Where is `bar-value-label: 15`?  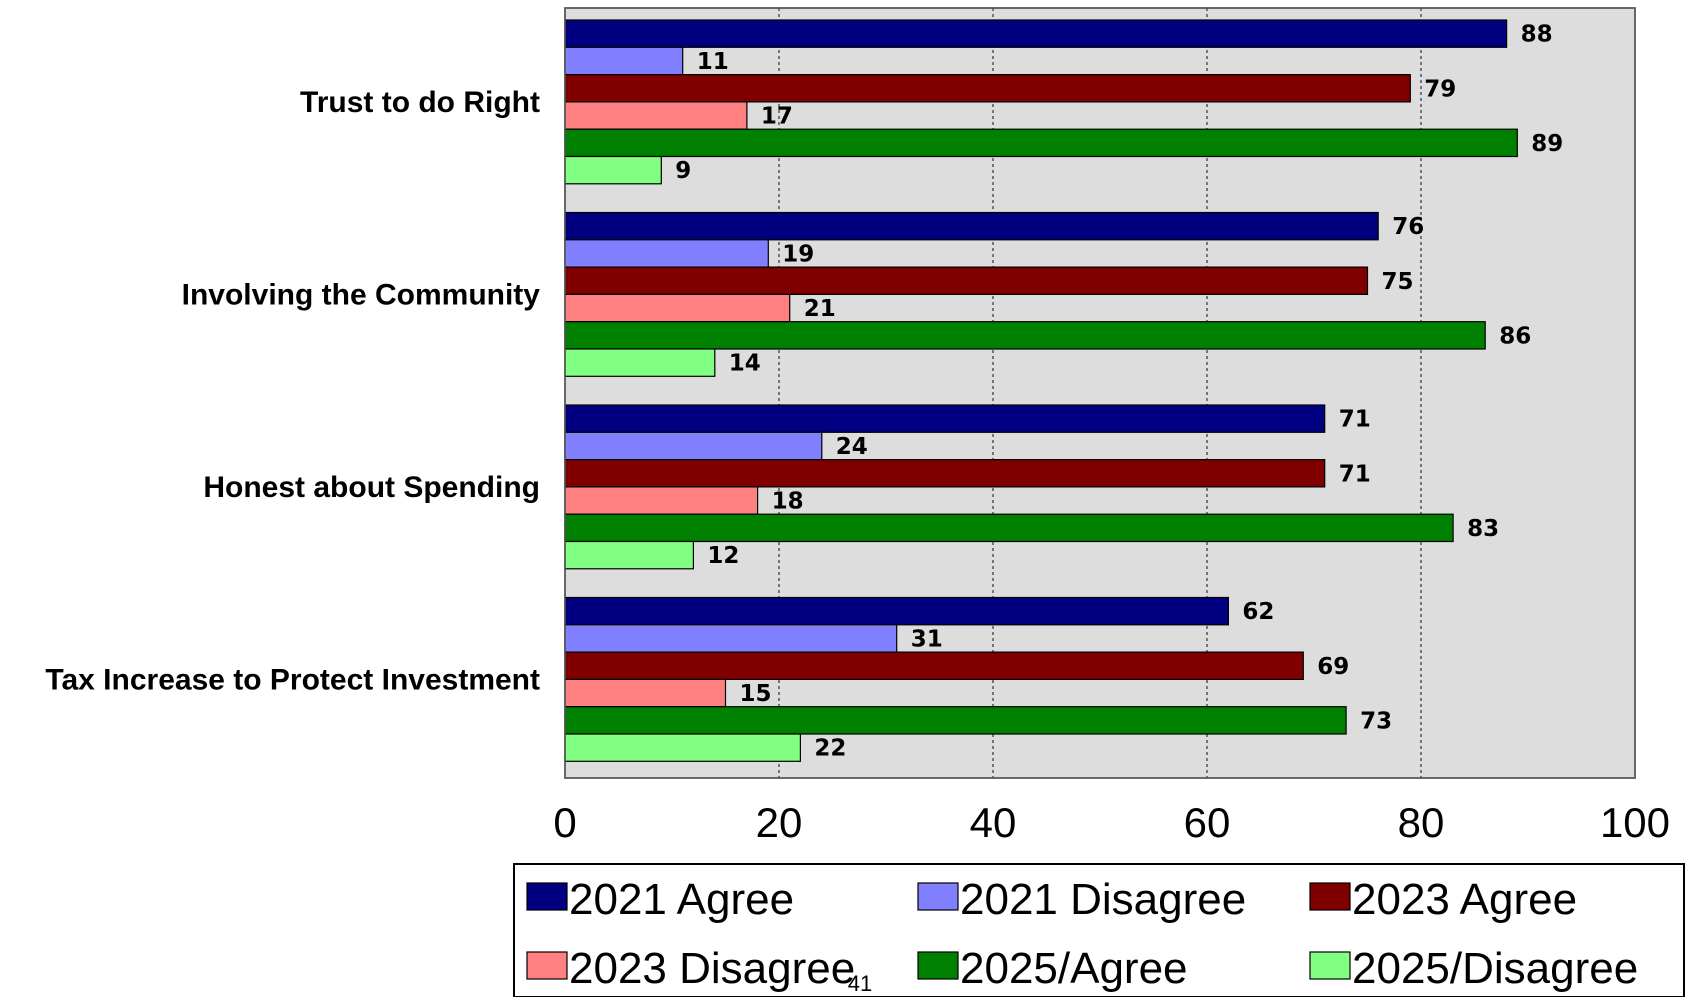 bar-value-label: 15 is located at coordinates (756, 694).